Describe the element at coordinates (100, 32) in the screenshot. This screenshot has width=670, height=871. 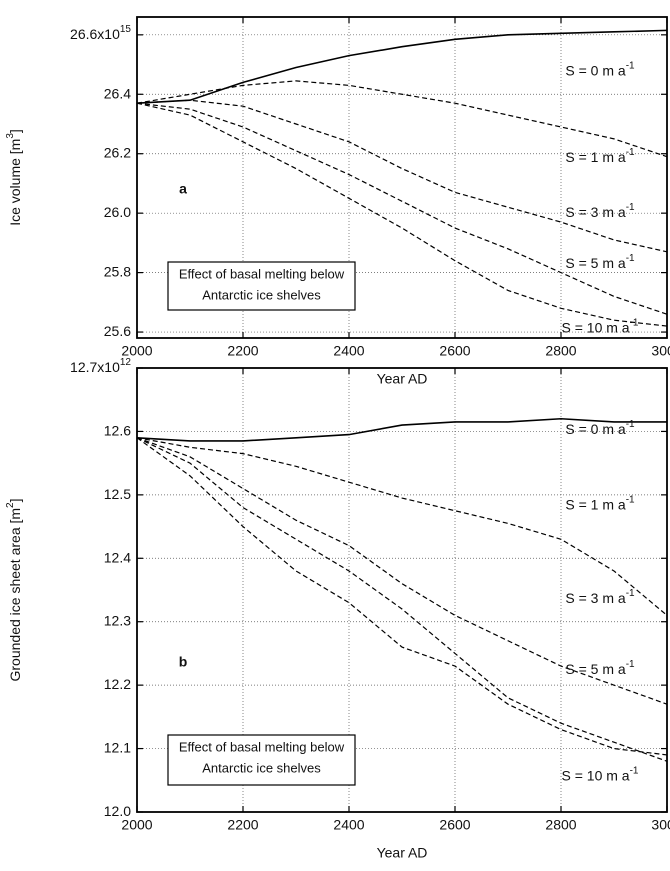
I see `y-tick-label: 26.6x1015` at that location.